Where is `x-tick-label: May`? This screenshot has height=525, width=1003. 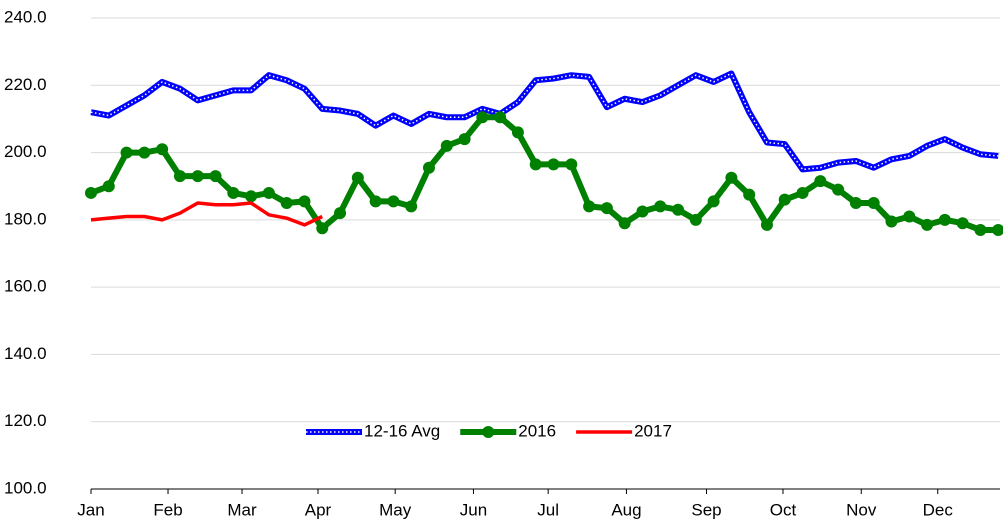
x-tick-label: May is located at coordinates (395, 509).